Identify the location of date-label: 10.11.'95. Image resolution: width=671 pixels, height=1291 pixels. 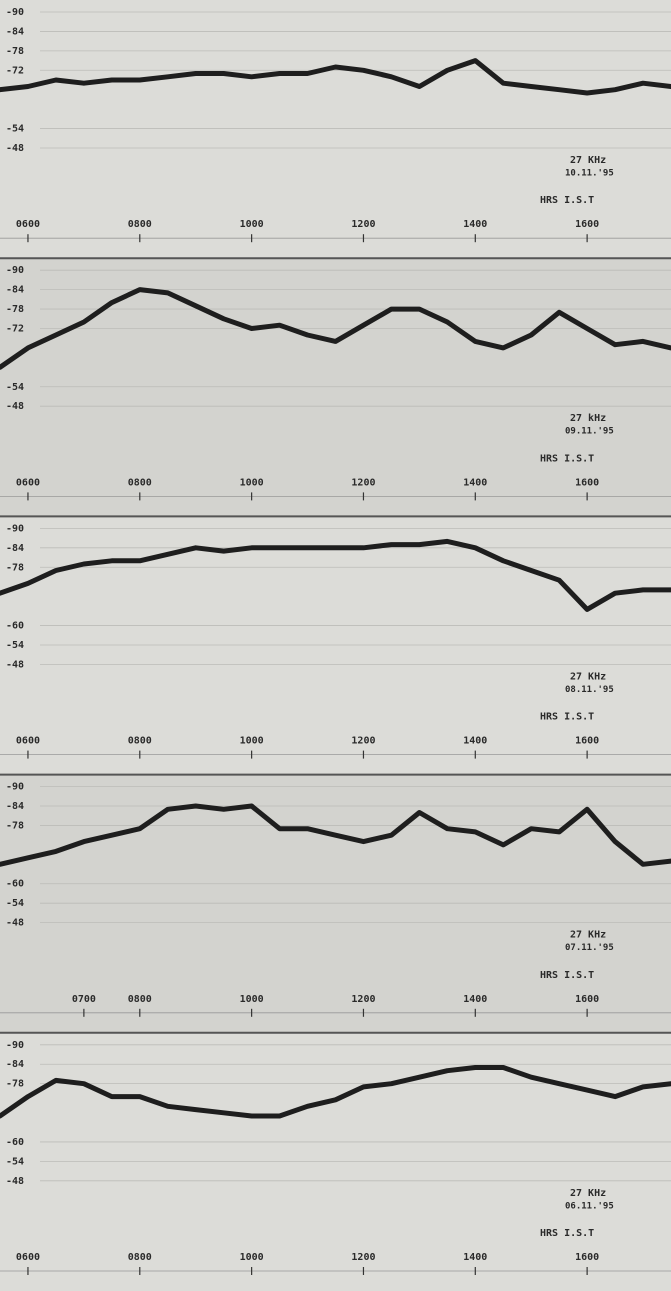
(589, 174).